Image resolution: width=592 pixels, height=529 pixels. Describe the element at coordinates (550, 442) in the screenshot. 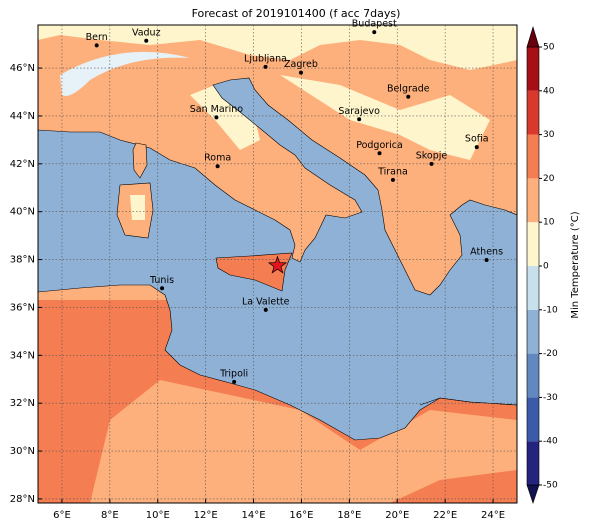

I see `colorbar-tick-label: -40` at that location.